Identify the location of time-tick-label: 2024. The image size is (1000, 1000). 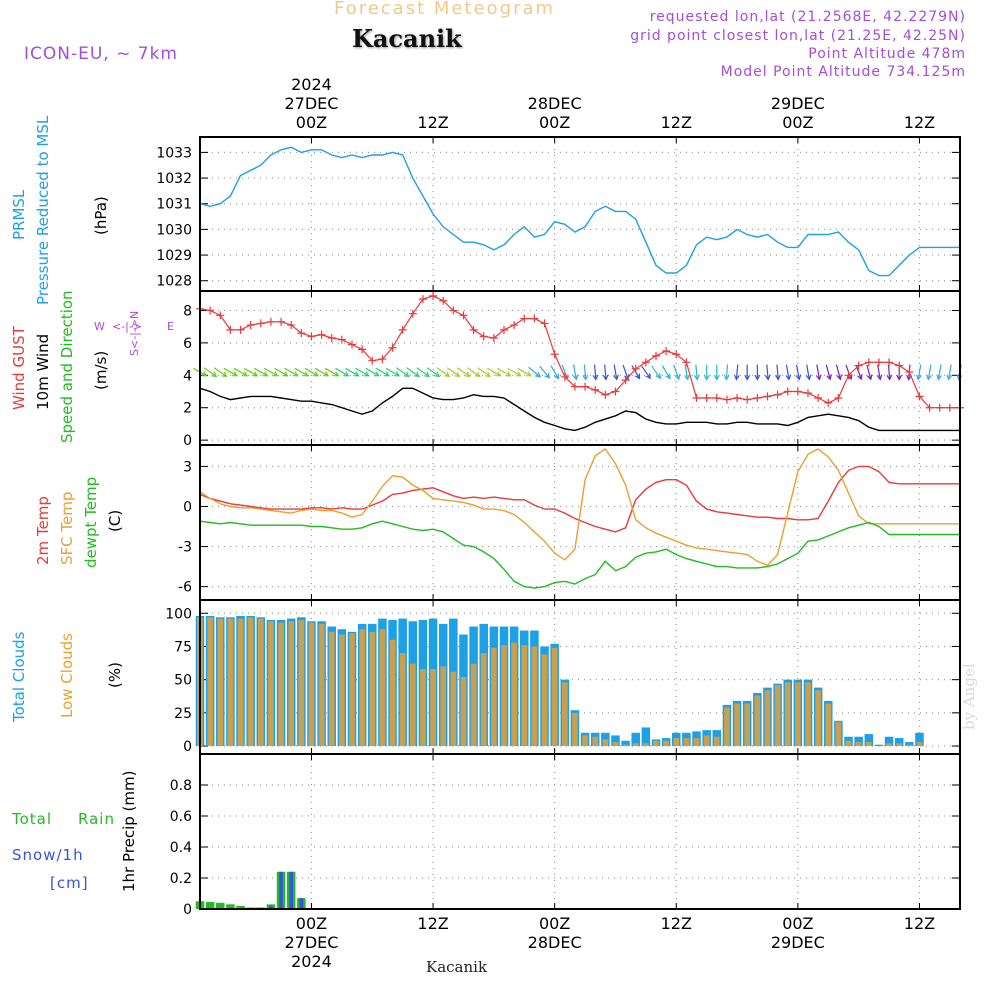
(311, 961).